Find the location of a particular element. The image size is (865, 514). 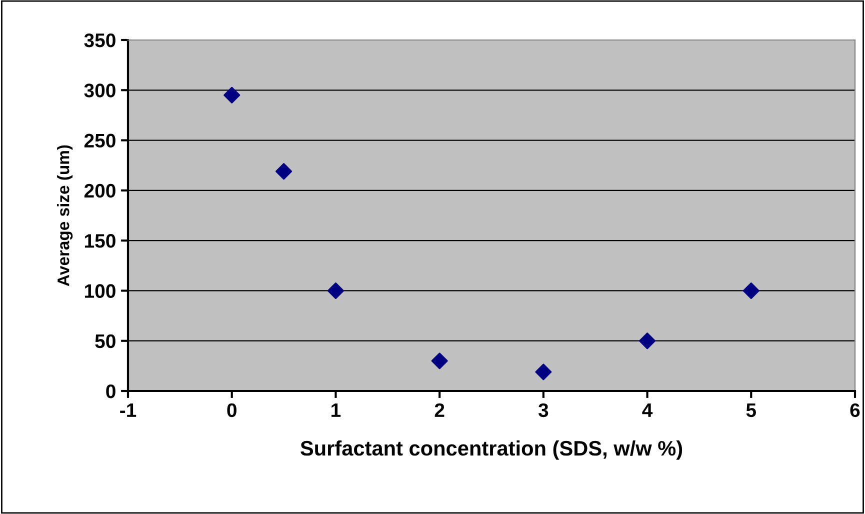

y-tick-label: 350 is located at coordinates (100, 40).